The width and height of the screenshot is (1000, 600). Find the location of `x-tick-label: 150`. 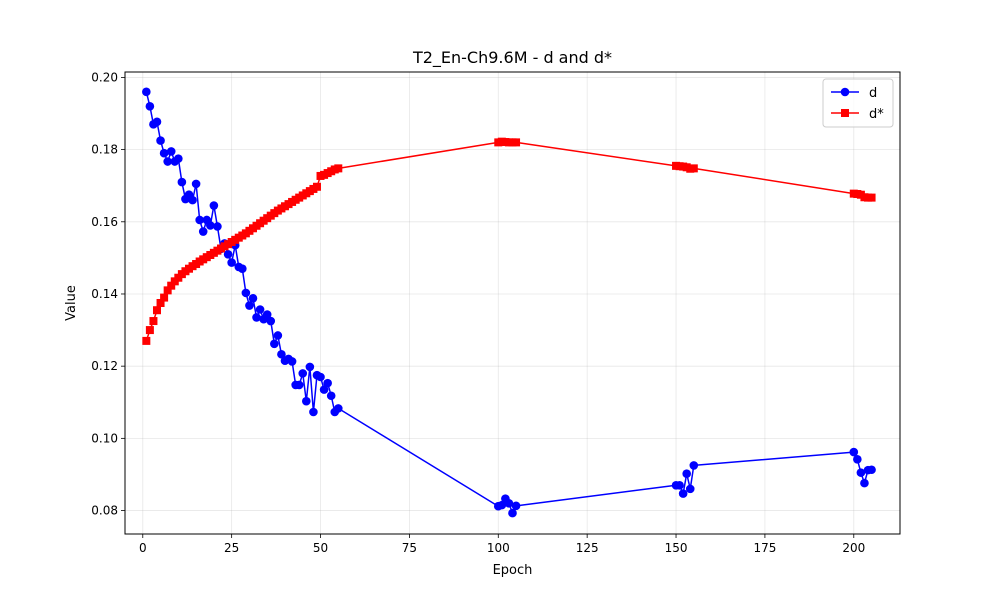

x-tick-label: 150 is located at coordinates (676, 548).